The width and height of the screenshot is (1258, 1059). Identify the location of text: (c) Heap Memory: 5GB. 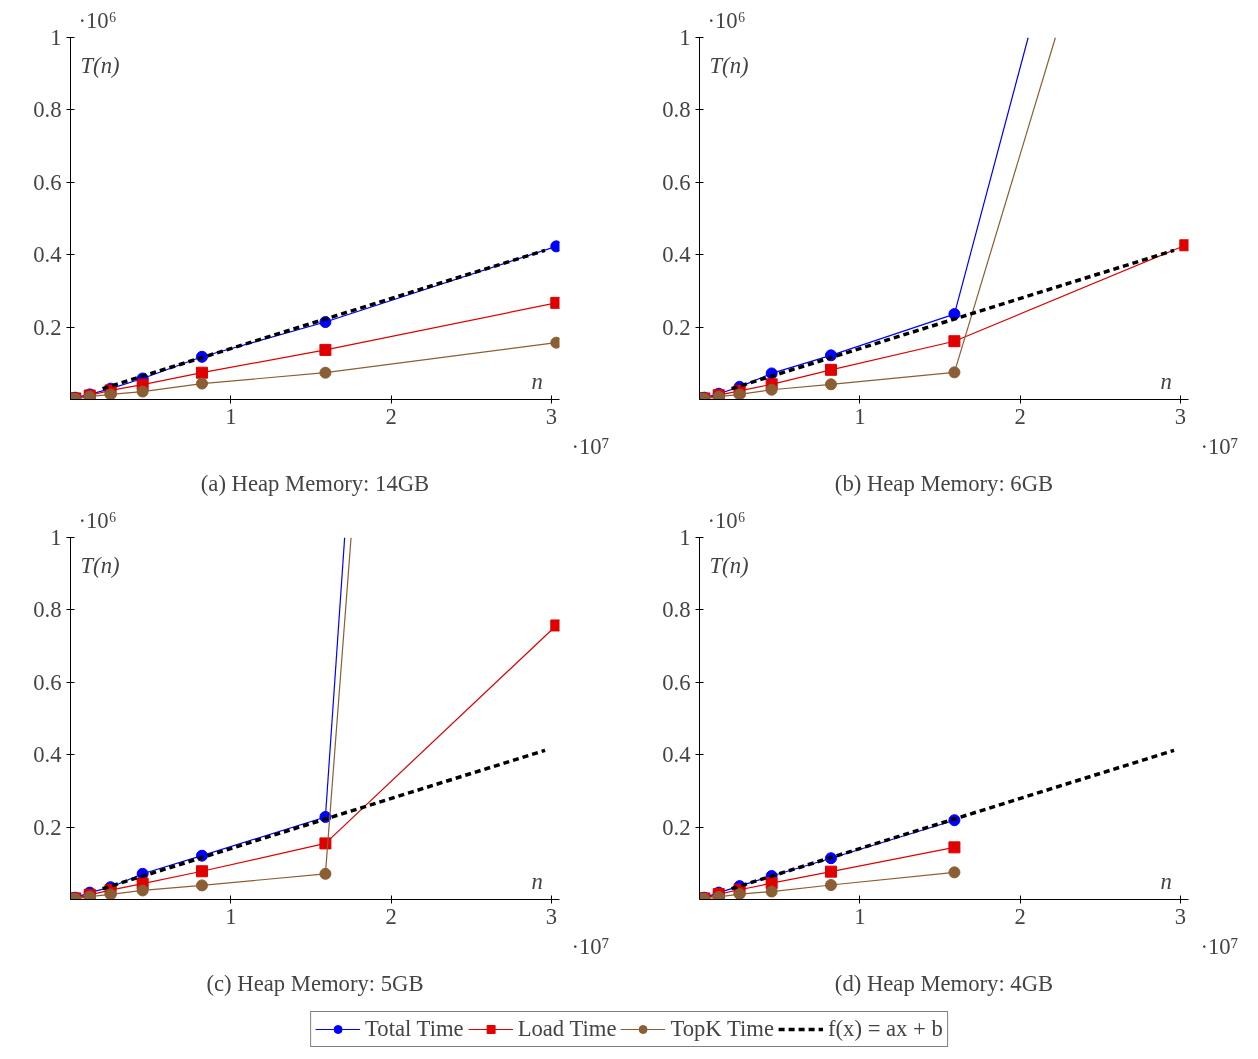
(315, 983).